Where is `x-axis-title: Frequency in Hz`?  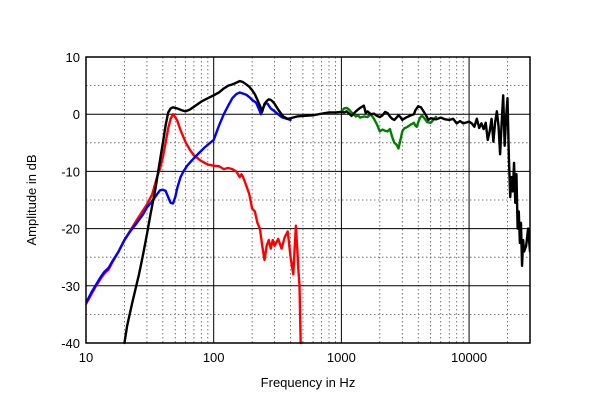
x-axis-title: Frequency in Hz is located at coordinates (308, 382).